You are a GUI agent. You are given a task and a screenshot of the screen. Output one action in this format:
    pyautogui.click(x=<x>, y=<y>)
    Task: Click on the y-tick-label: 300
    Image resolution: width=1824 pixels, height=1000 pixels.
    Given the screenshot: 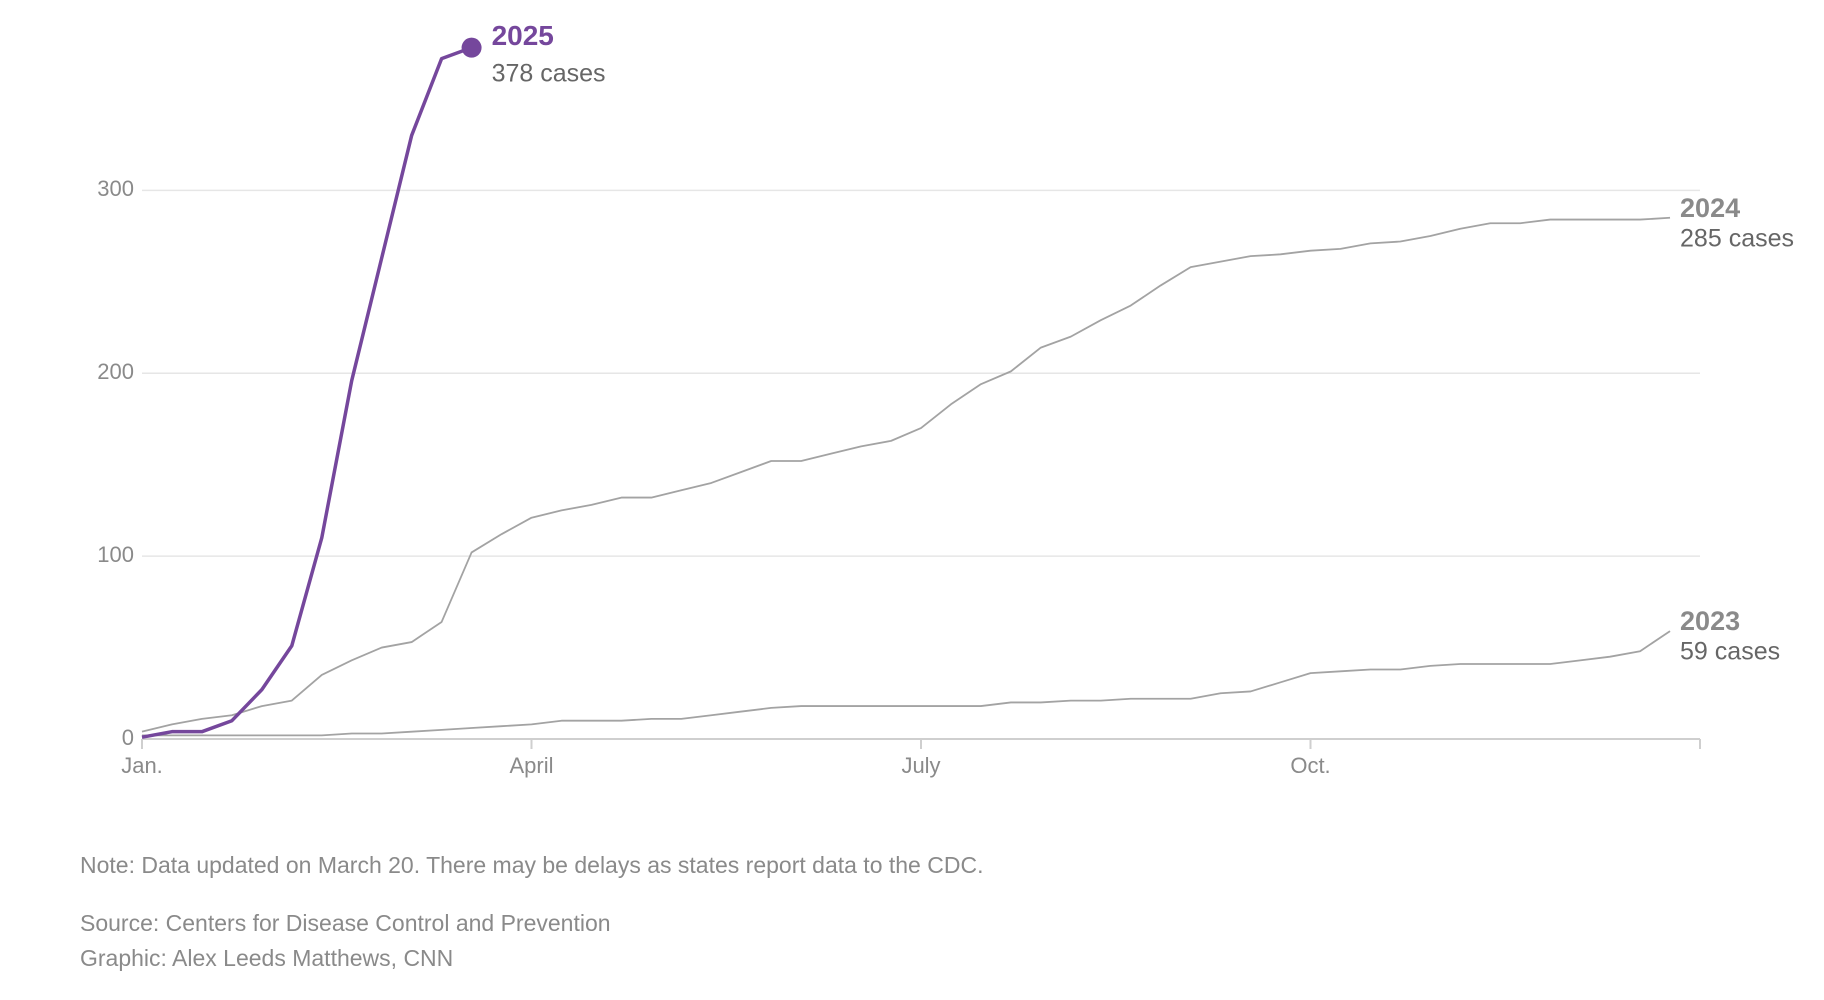 What is the action you would take?
    pyautogui.click(x=115, y=188)
    